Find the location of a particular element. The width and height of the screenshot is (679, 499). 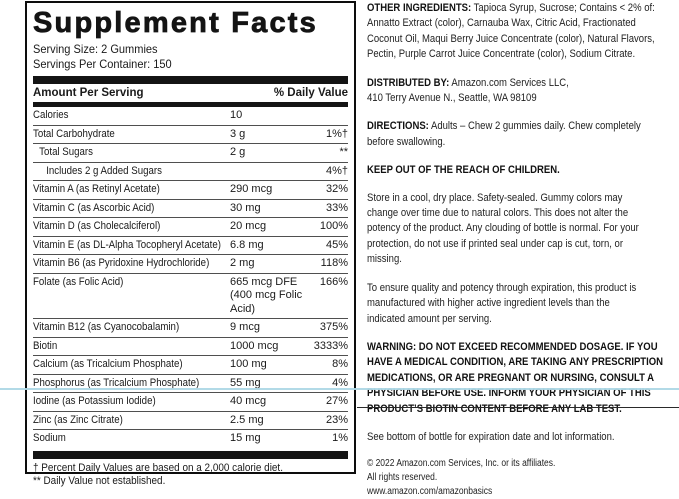

nutrient-amount: 2 mg is located at coordinates (242, 263).